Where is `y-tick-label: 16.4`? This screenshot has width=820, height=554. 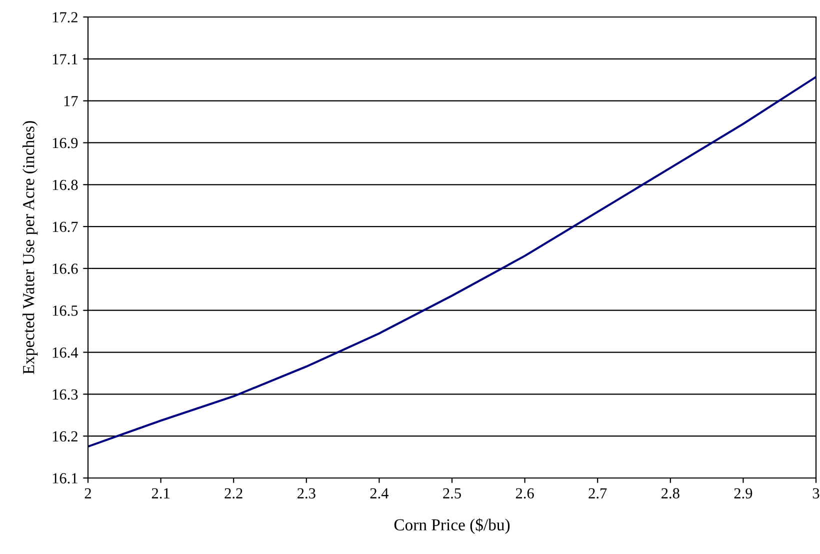 y-tick-label: 16.4 is located at coordinates (65, 352).